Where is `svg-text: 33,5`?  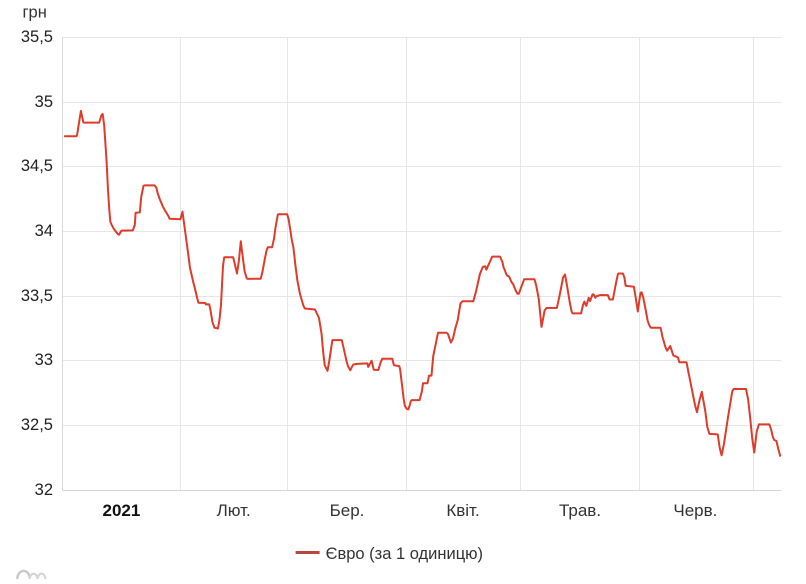
svg-text: 33,5 is located at coordinates (37, 296).